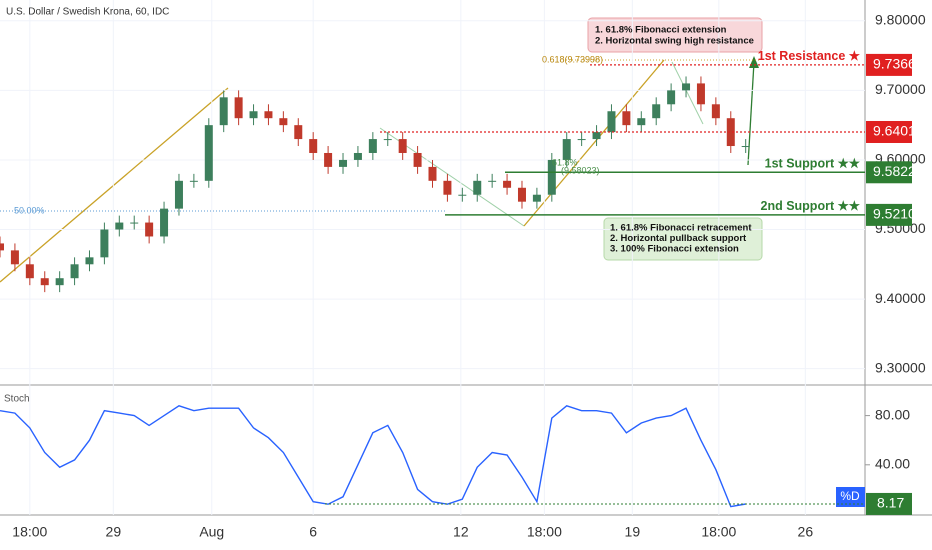 This screenshot has height=550, width=932. I want to click on annotation: (9.58023), so click(580, 170).